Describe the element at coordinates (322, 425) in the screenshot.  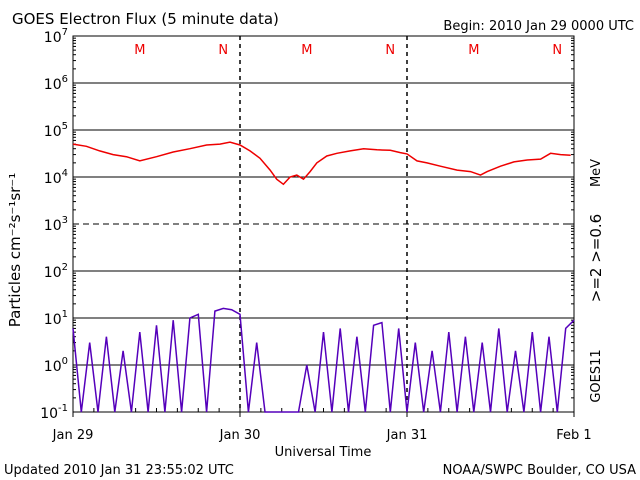
I see `x-axis-ticks: Jan 29 Jan 30 Jan 31 Feb 1` at that location.